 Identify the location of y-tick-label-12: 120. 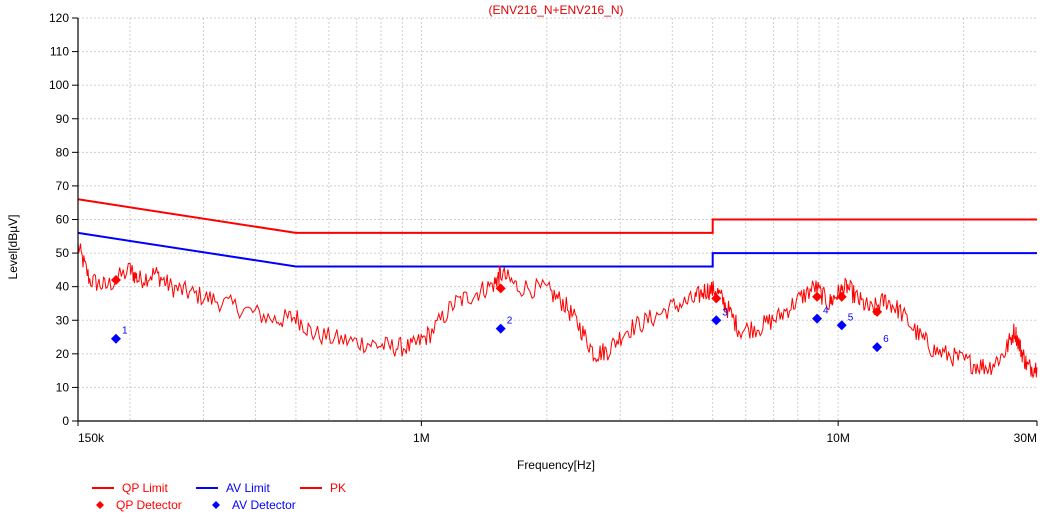
(59, 18).